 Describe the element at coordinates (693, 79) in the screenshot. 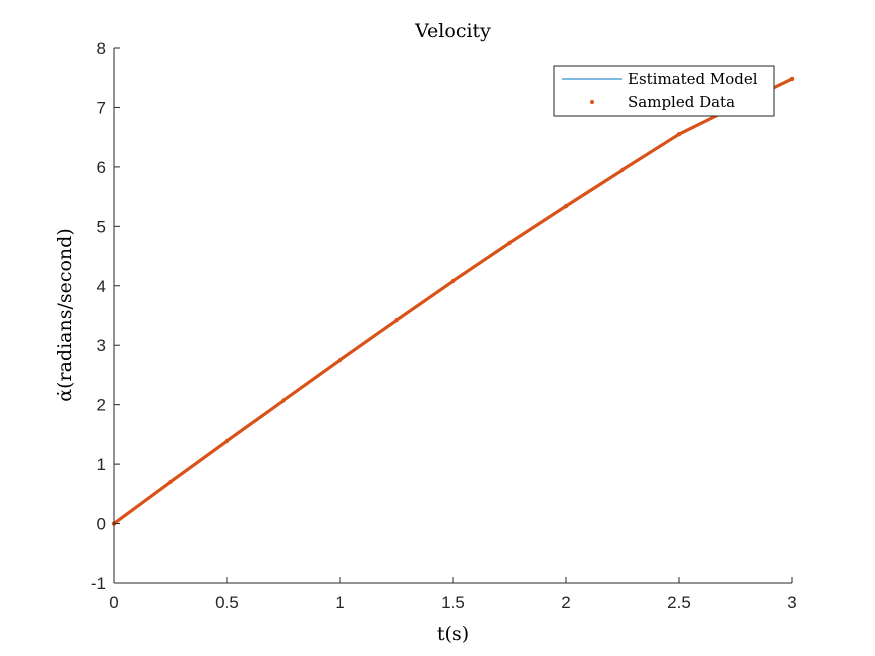

I see `legend-label-estimated-model: Estimated Model` at that location.